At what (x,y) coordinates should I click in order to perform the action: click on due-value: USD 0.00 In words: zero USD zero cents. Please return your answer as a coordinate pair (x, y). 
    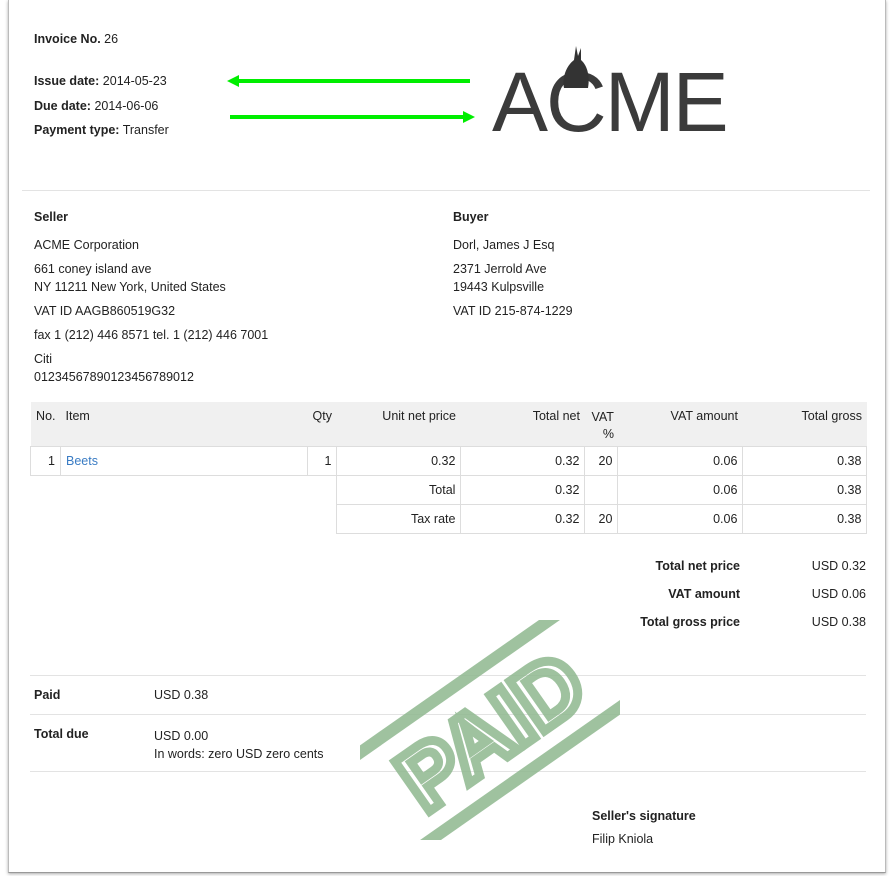
    Looking at the image, I should click on (239, 745).